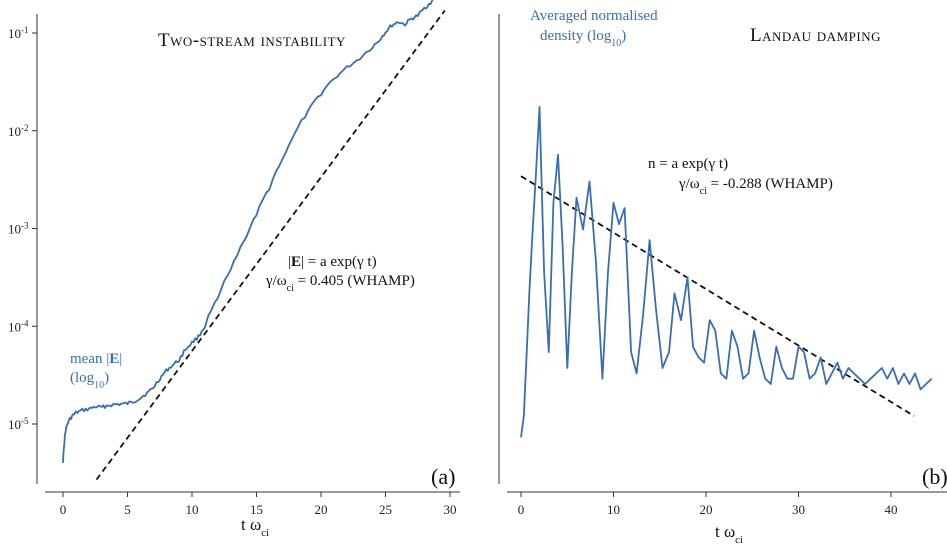 The width and height of the screenshot is (947, 545). I want to click on panel-a-y-tick-label: 10⁻⁵, so click(18, 424).